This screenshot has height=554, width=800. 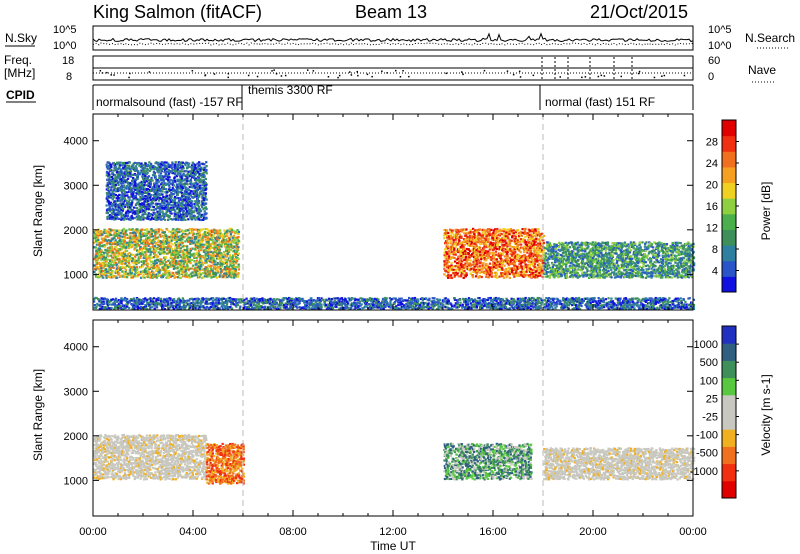 I want to click on cpid-segment-1: normalsound (fast) -157 RF, so click(x=169, y=102).